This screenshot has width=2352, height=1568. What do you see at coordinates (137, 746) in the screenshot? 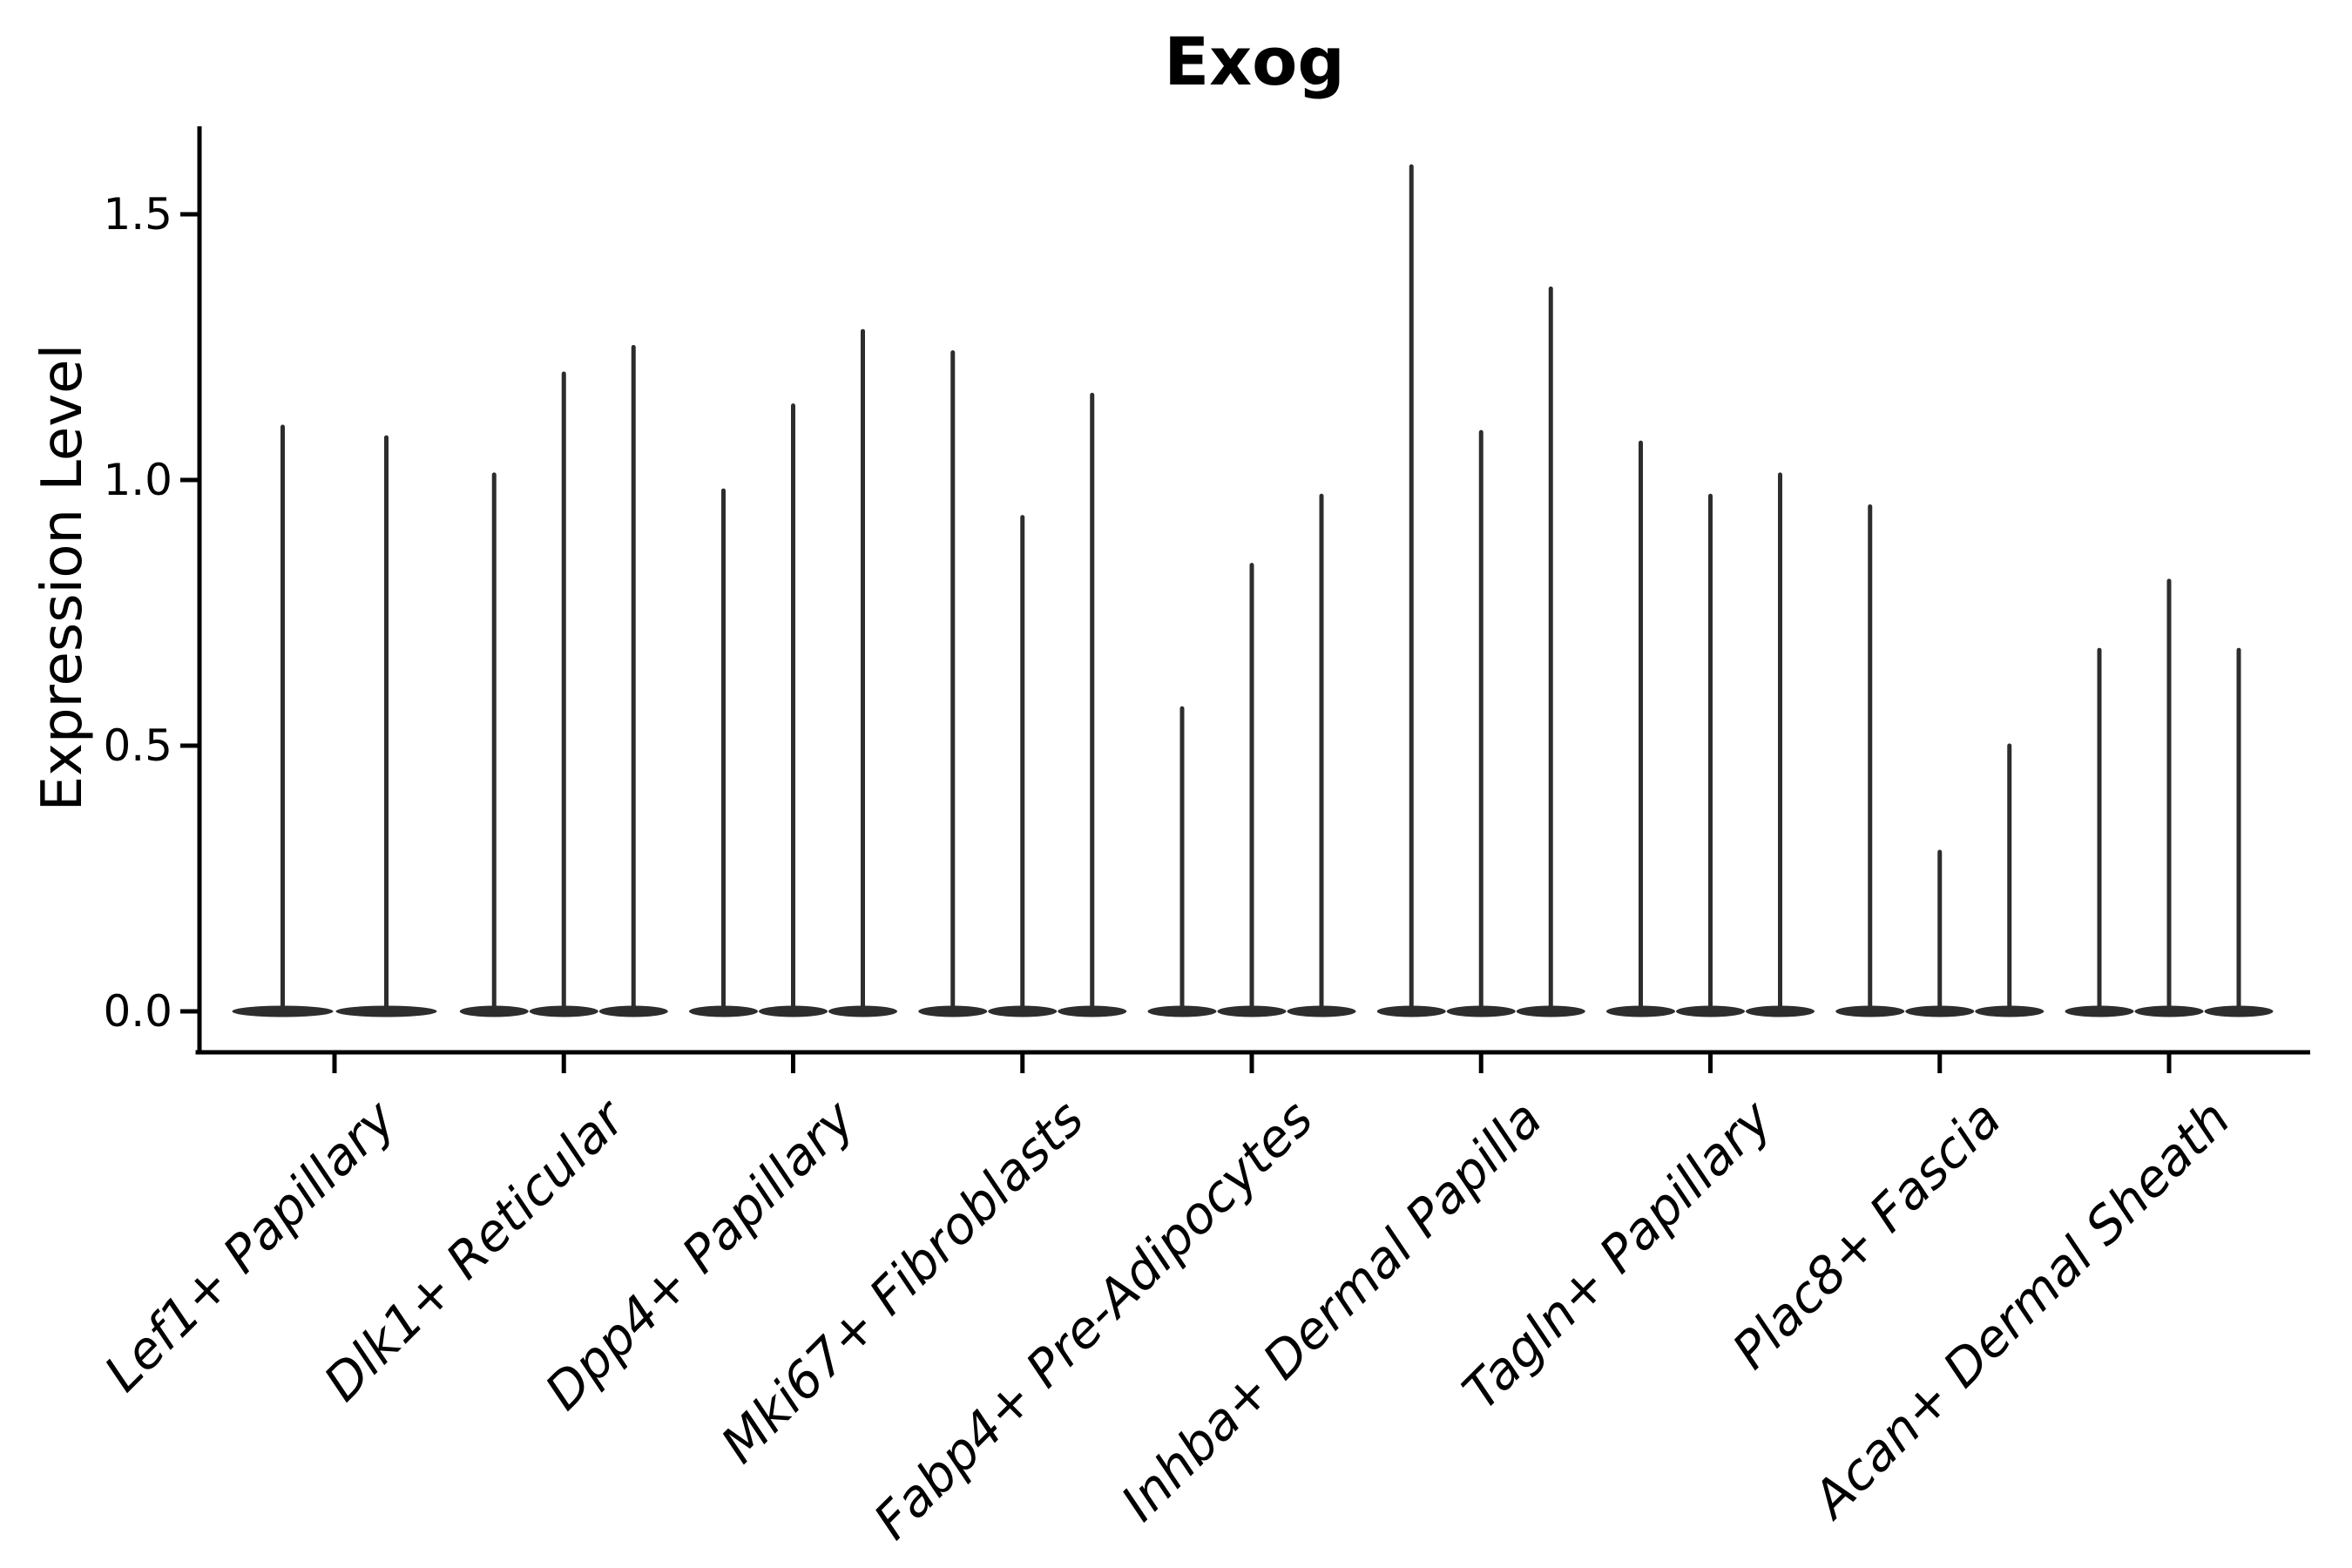
I see `y-tick-label: 0.5` at bounding box center [137, 746].